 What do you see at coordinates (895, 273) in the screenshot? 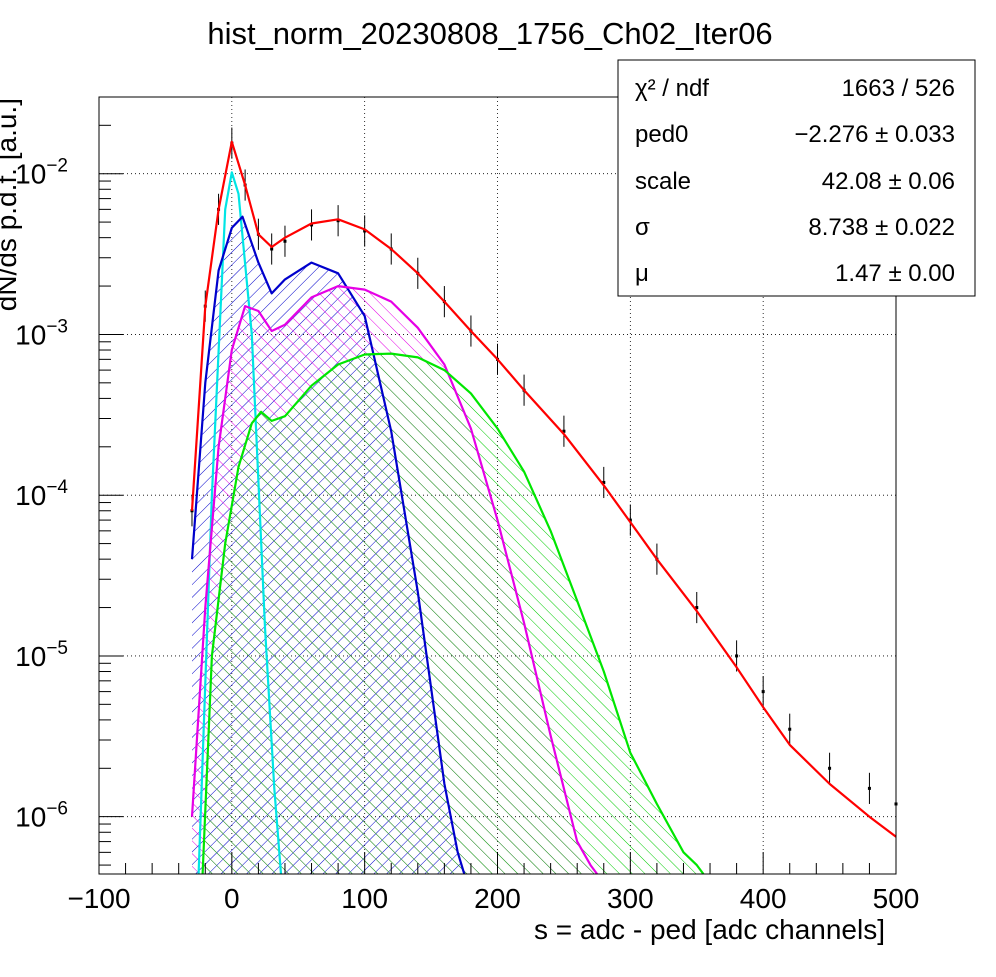
I see `stats-mu-value: 1.47 ± 0.00` at bounding box center [895, 273].